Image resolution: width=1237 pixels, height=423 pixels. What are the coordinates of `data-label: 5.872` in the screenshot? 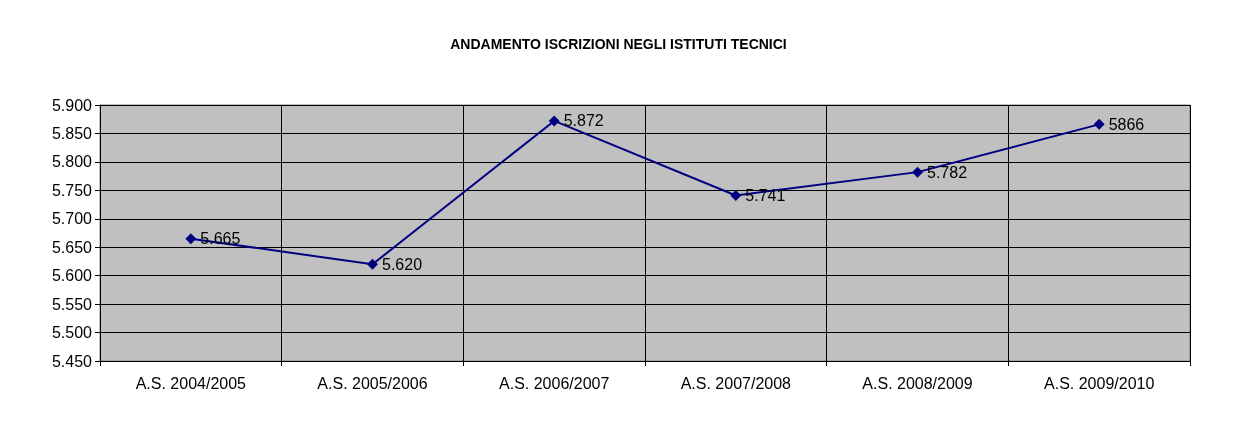 It's located at (583, 121).